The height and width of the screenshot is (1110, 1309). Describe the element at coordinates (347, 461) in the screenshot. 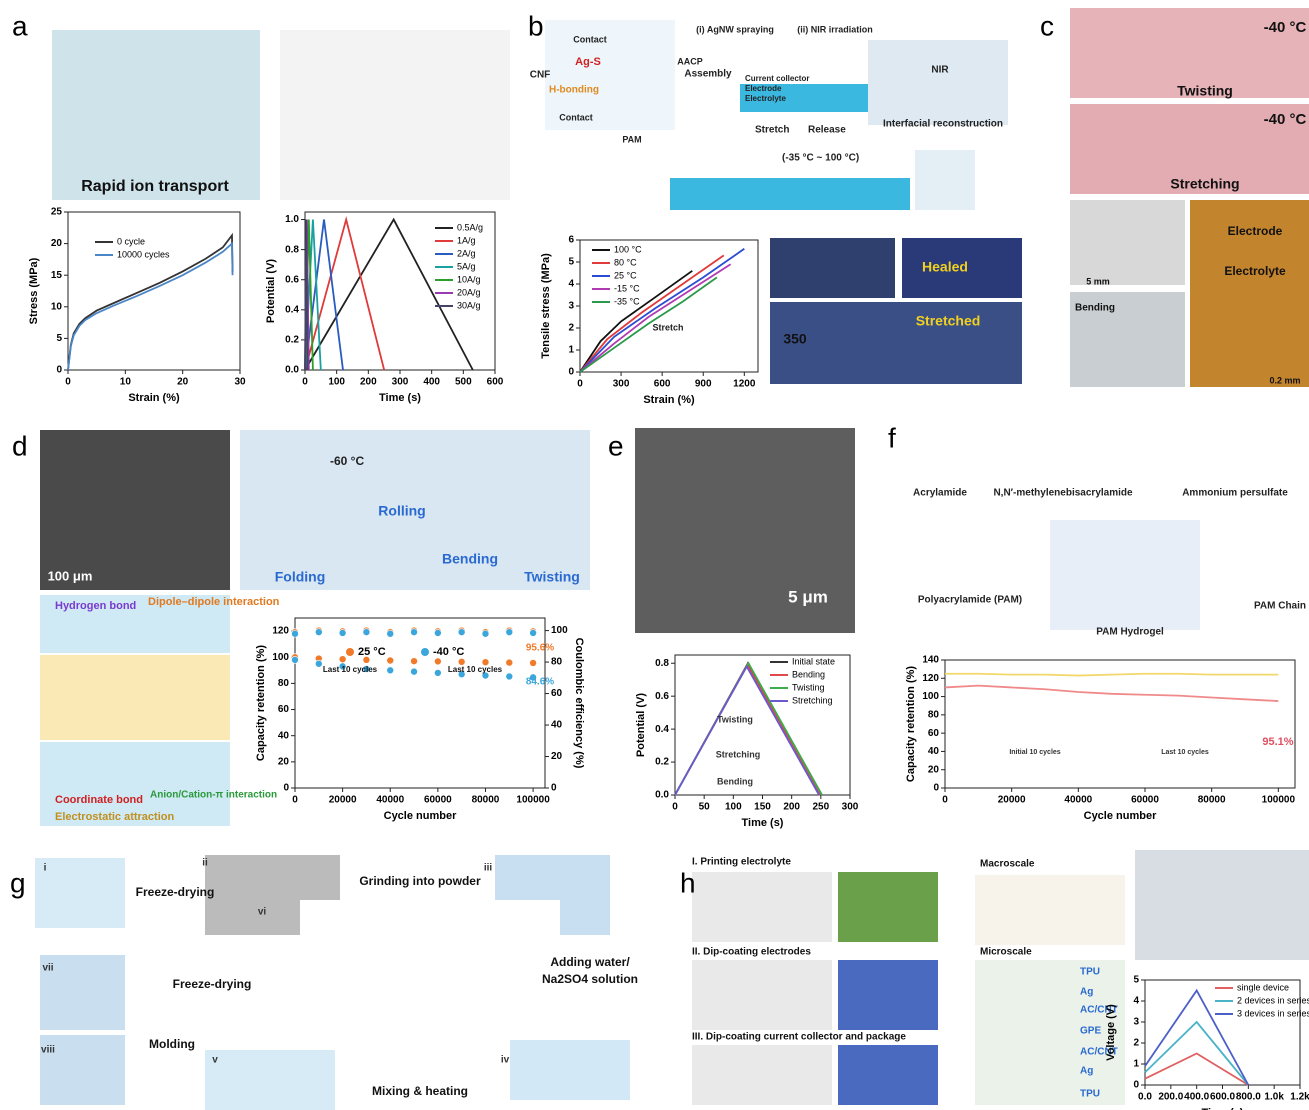

I see `panel-label: -60 °C` at that location.